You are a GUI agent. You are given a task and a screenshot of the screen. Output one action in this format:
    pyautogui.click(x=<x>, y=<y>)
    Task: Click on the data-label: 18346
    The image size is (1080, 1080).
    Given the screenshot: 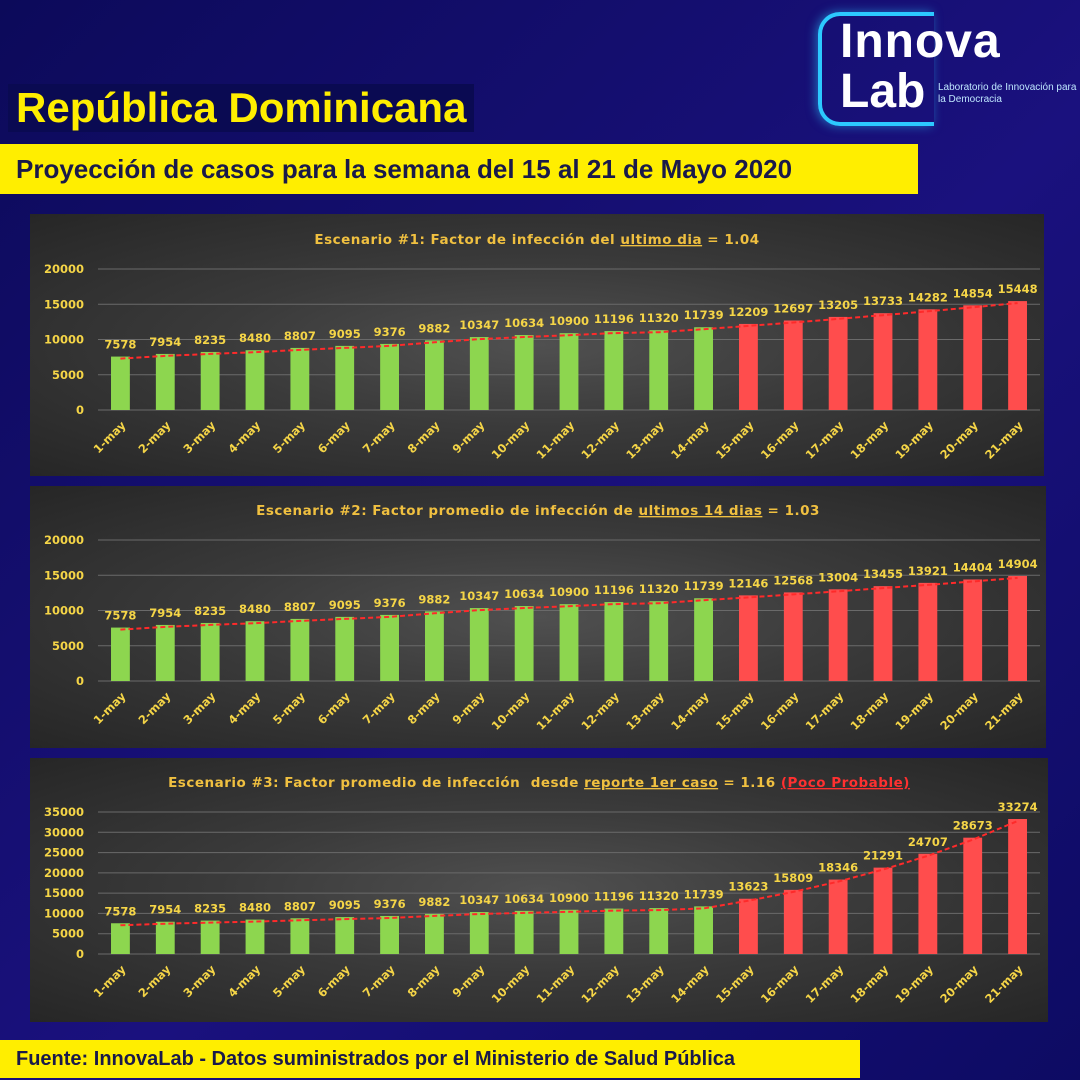 What is the action you would take?
    pyautogui.click(x=838, y=868)
    